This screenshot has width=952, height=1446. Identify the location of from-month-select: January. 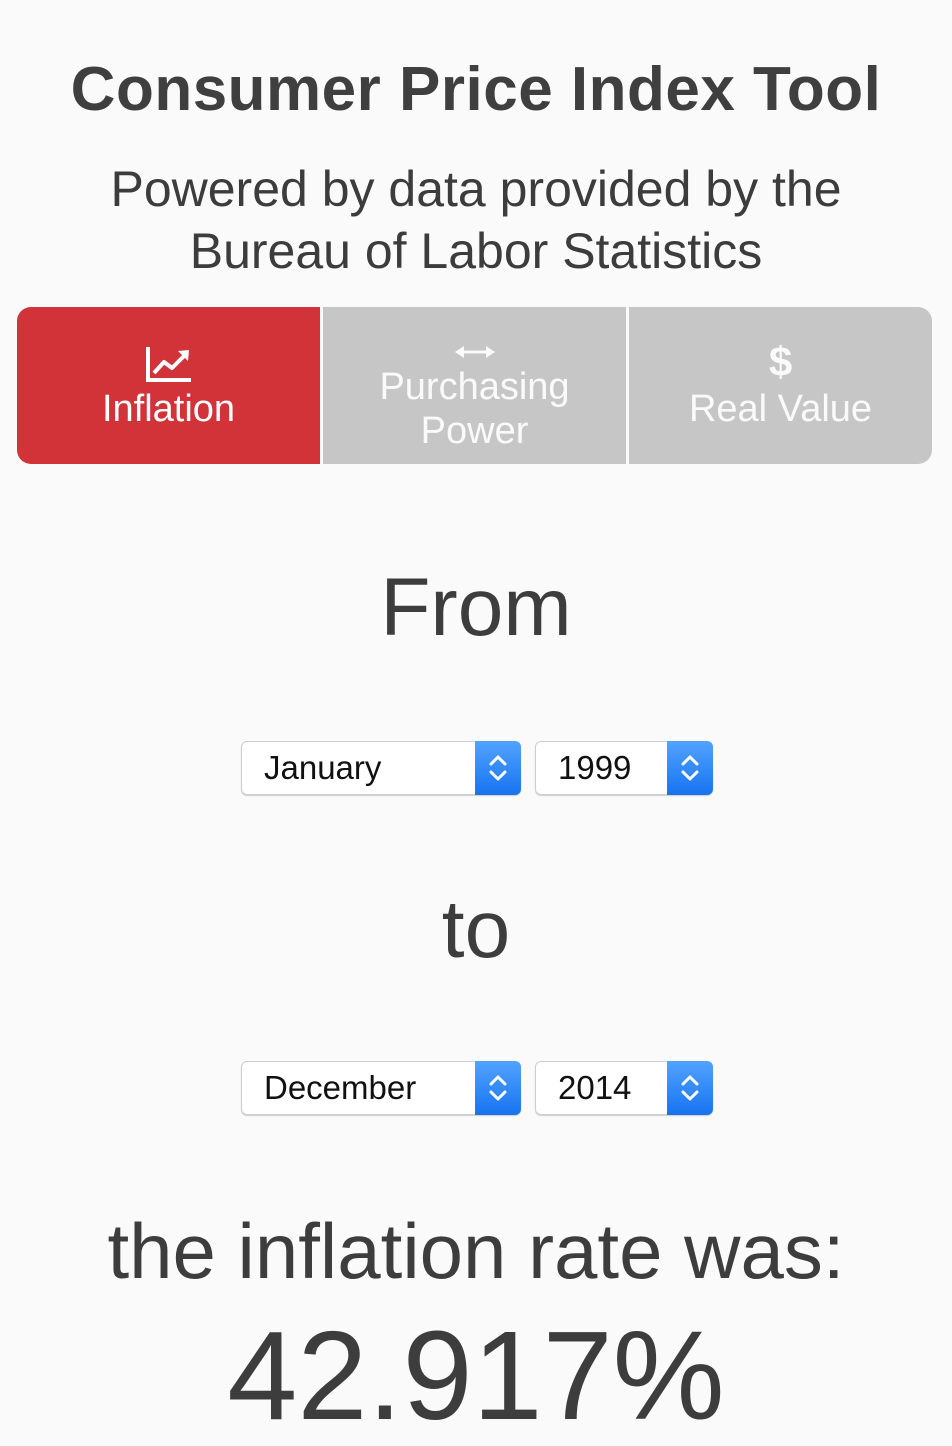
(381, 768).